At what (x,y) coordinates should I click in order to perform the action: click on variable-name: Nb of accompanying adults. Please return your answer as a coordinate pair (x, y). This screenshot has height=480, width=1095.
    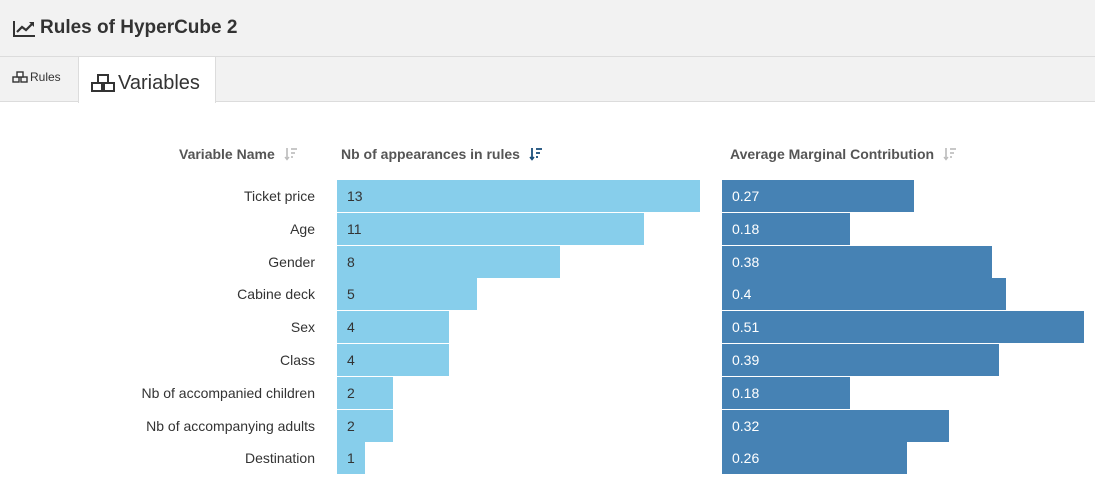
    Looking at the image, I should click on (230, 425).